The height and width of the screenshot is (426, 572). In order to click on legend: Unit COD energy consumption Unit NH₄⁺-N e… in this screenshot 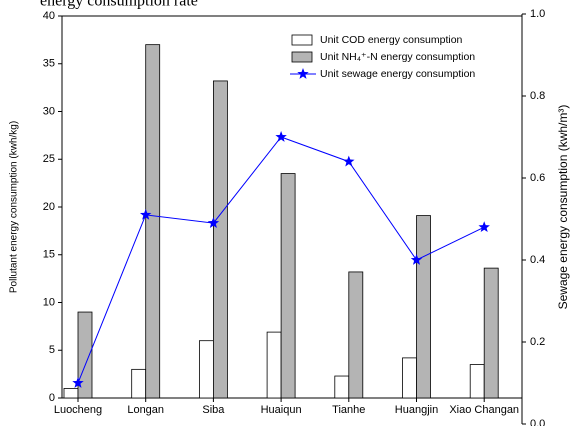, I will do `click(393, 59)`.